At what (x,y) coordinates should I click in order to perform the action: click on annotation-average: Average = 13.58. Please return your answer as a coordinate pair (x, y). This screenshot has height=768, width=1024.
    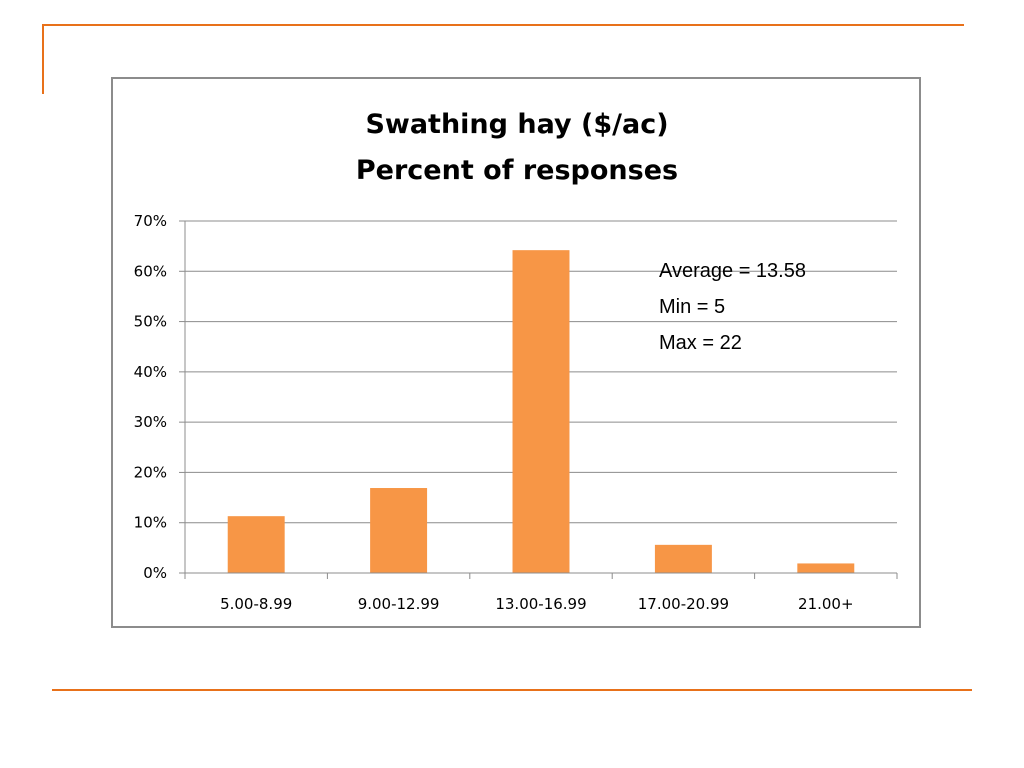
    Looking at the image, I should click on (732, 271).